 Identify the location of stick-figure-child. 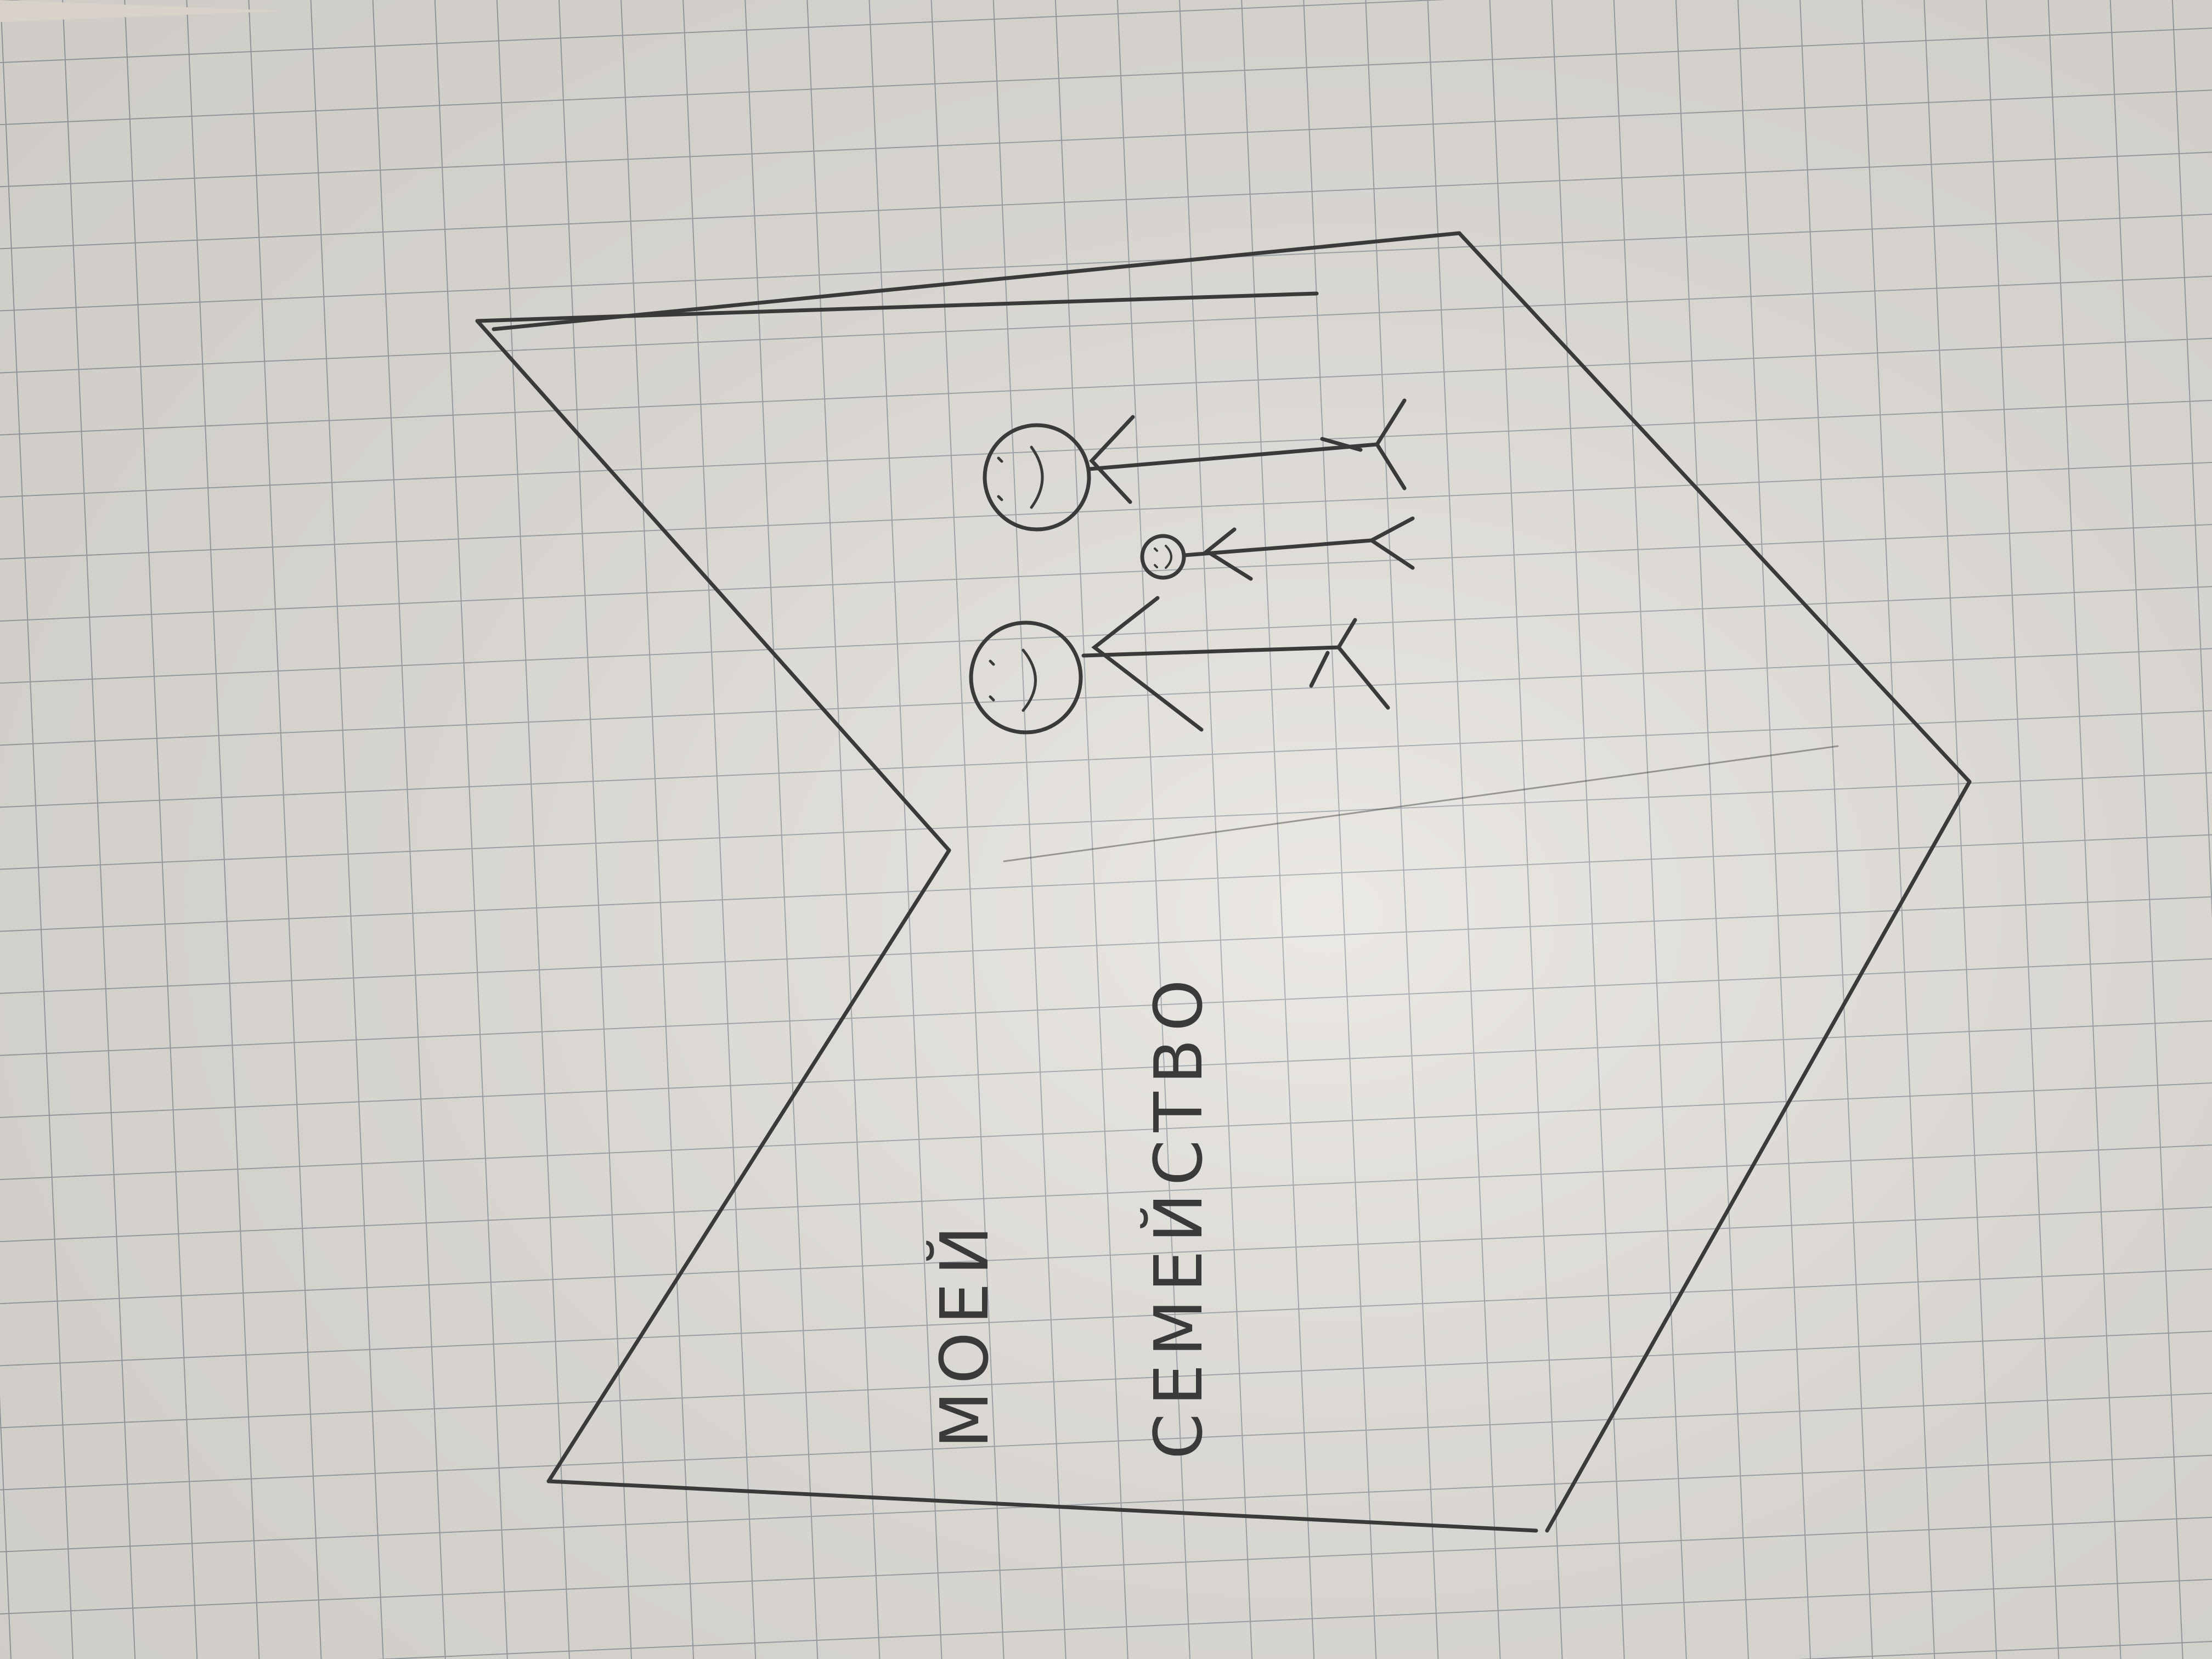
(1277, 548).